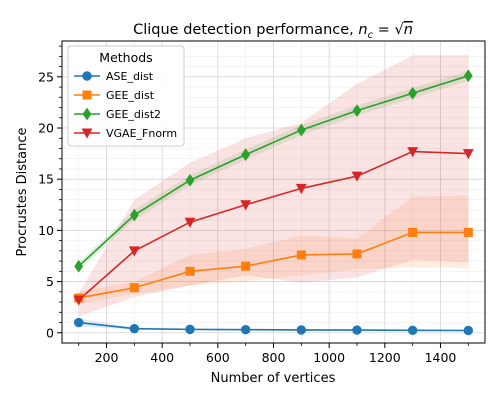 The height and width of the screenshot is (404, 500). What do you see at coordinates (107, 357) in the screenshot?
I see `x-tick-label: 200` at bounding box center [107, 357].